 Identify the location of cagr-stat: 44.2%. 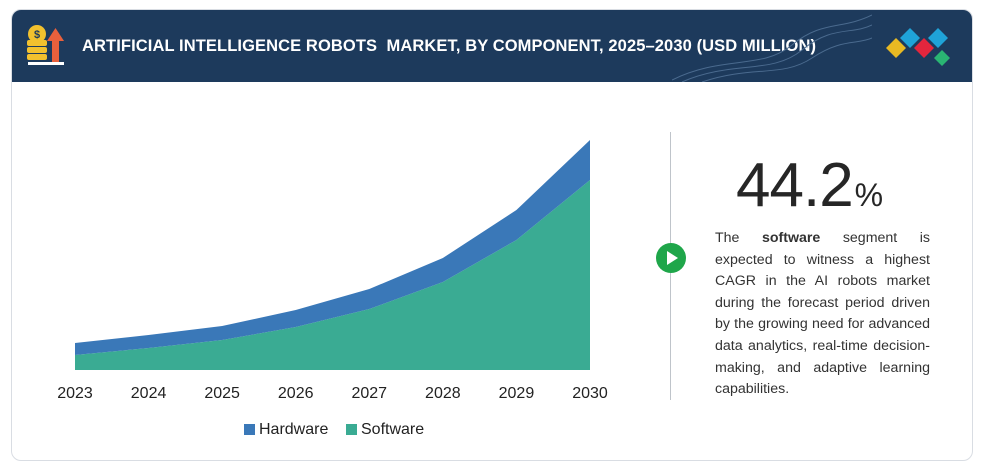
(816, 190).